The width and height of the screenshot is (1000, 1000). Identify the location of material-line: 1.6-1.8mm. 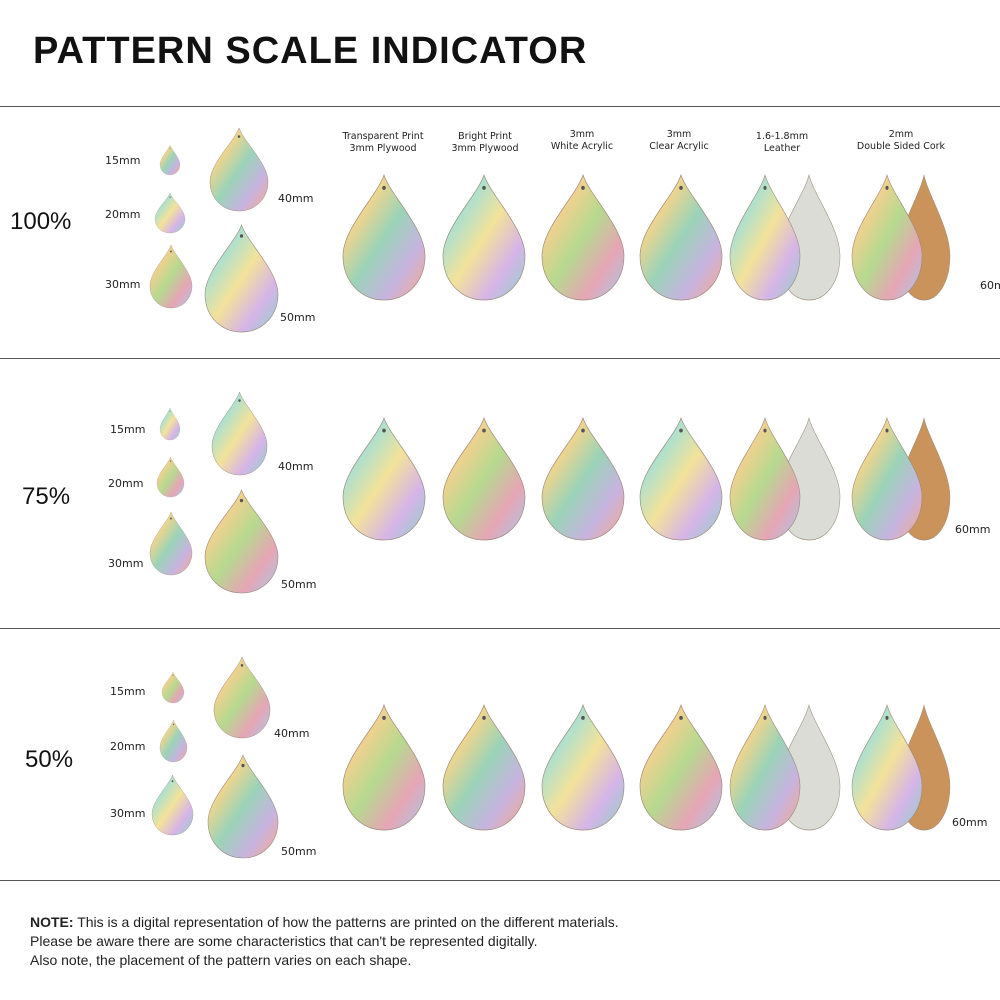
(782, 136).